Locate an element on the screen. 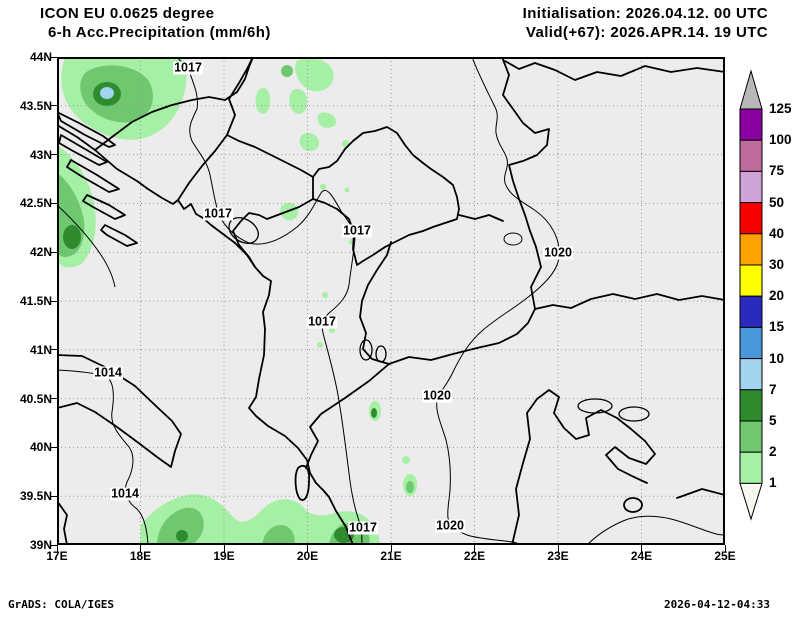 Image resolution: width=800 pixels, height=618 pixels. serbia-bulgaria-border is located at coordinates (525, 152).